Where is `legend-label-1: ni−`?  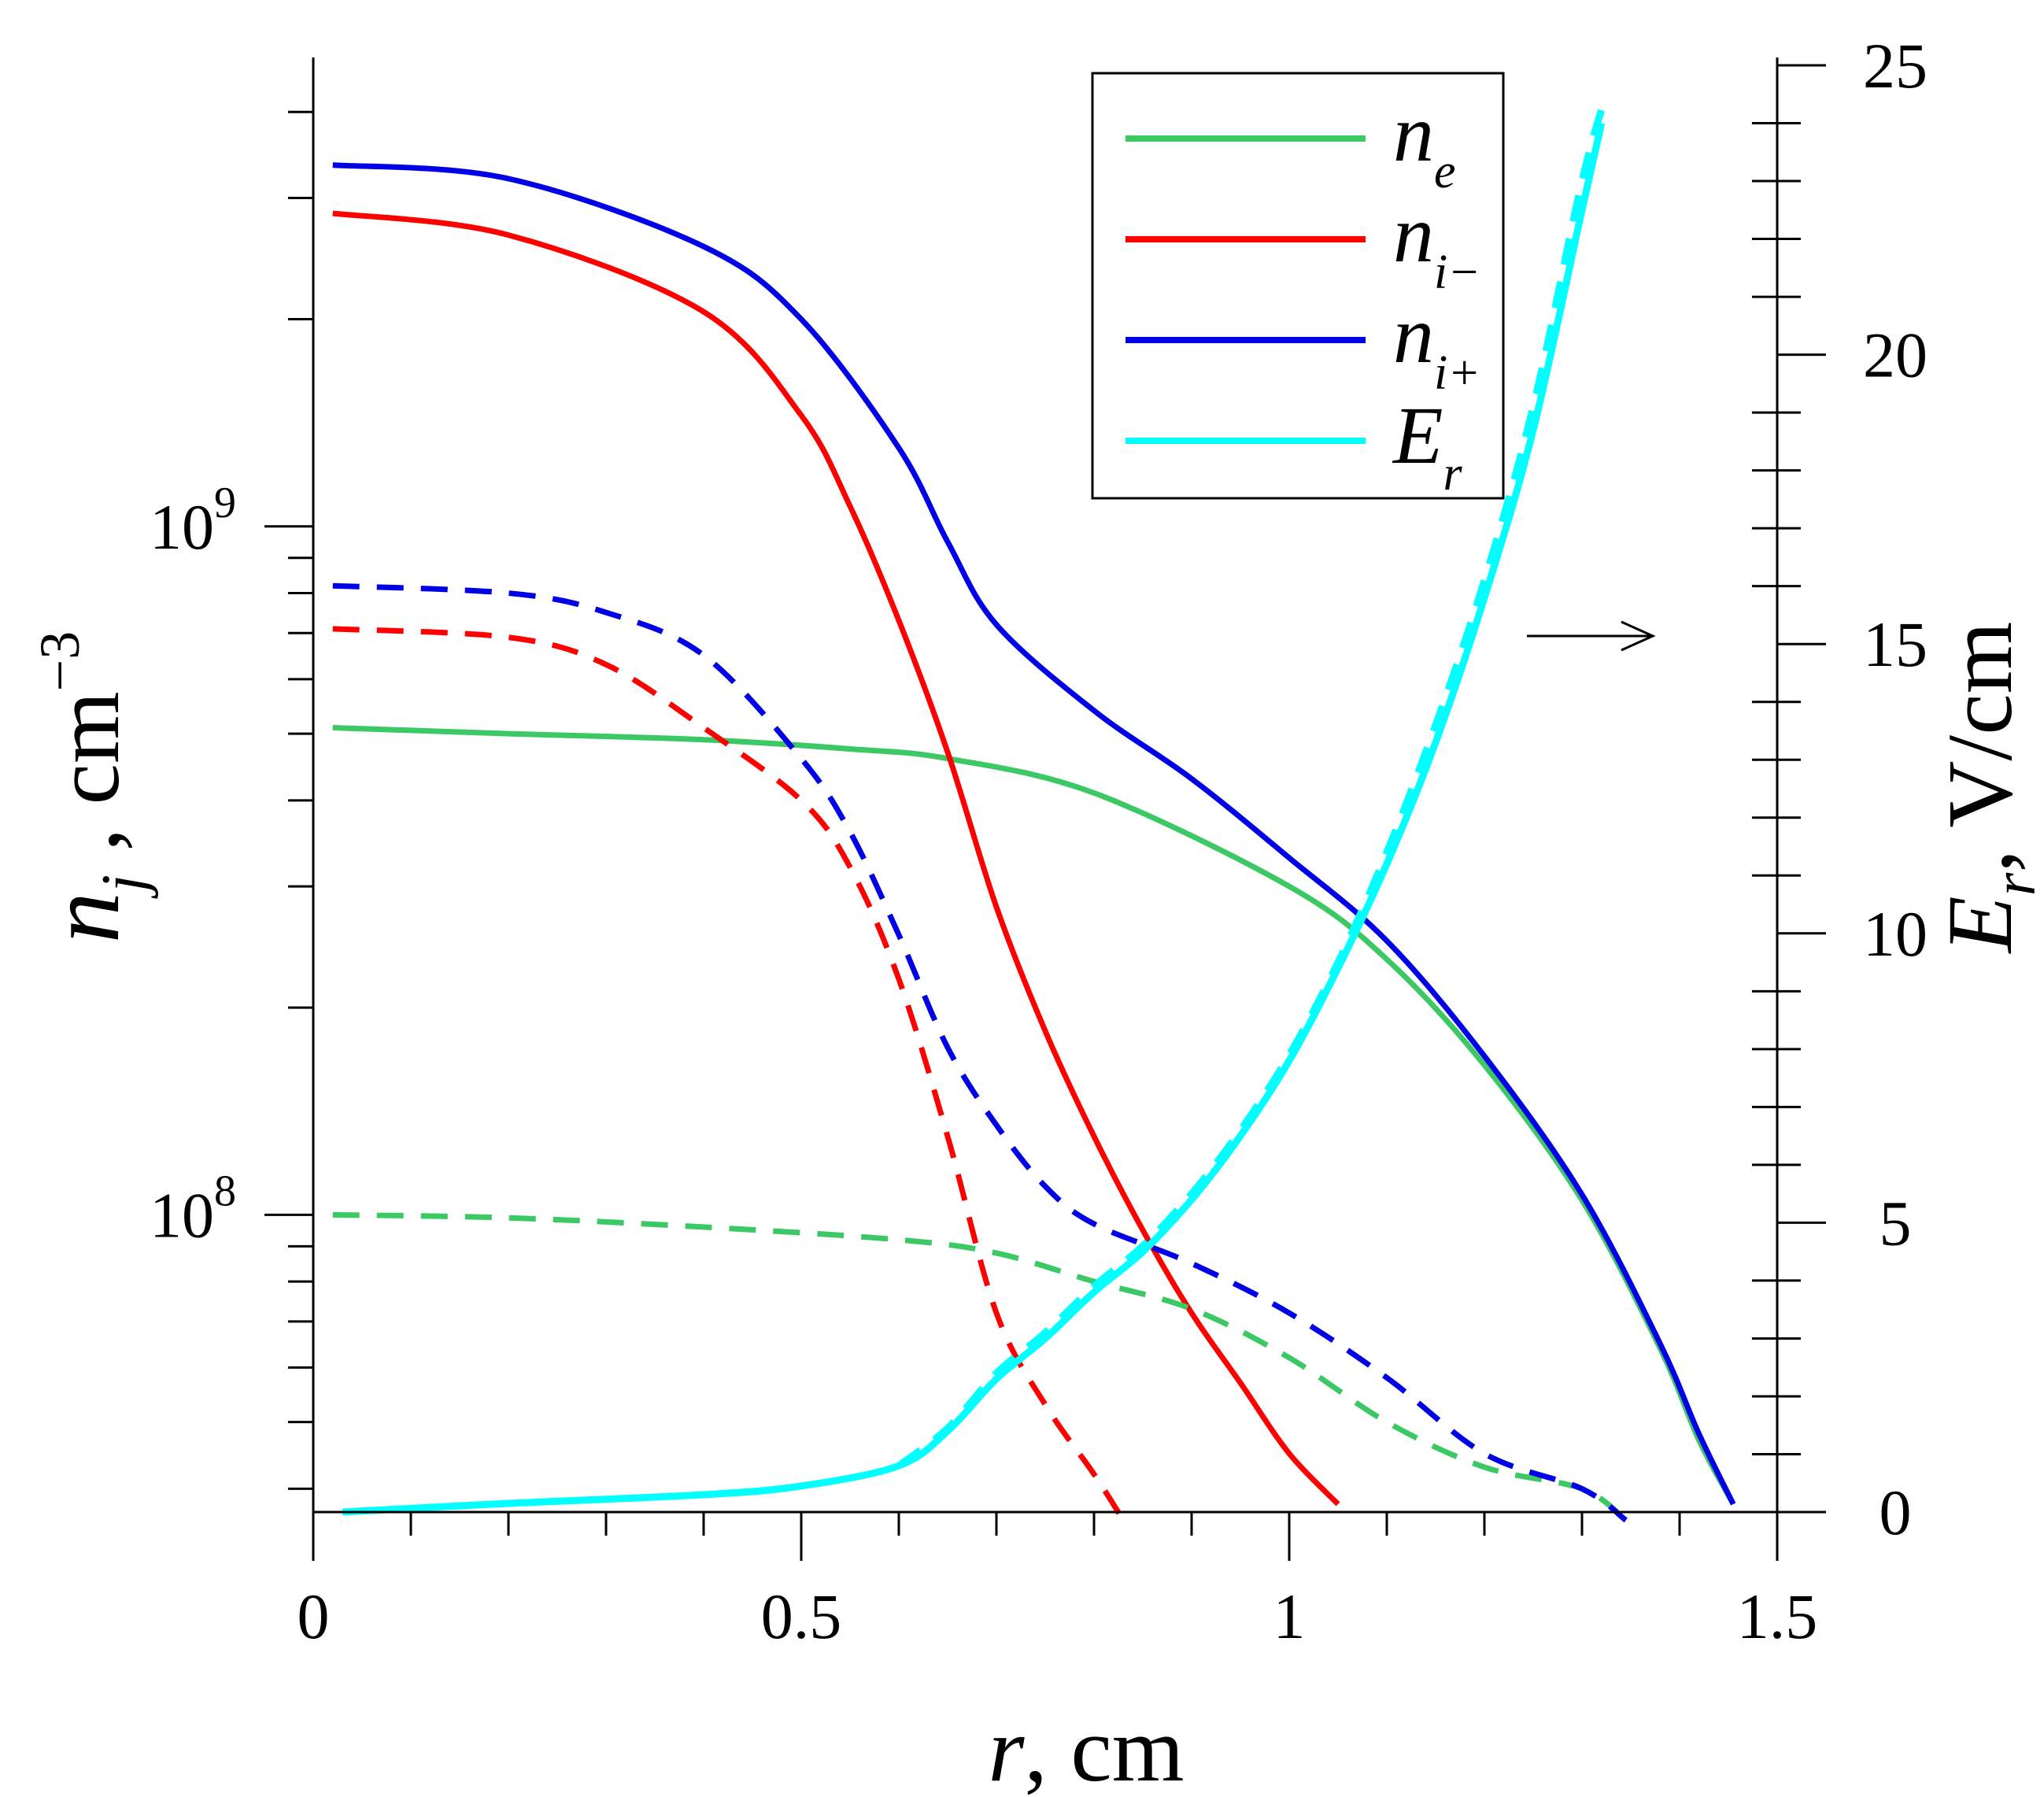 legend-label-1: ni− is located at coordinates (1436, 244).